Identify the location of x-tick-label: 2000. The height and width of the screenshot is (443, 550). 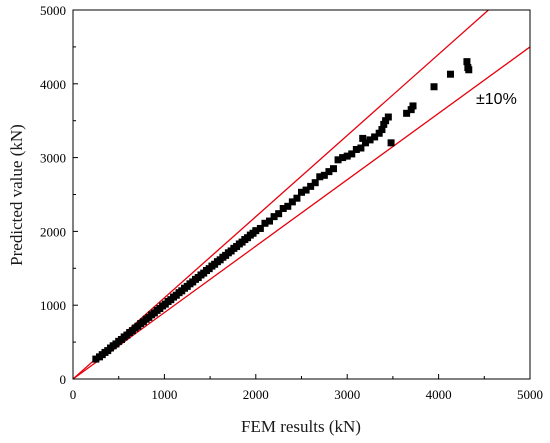
(256, 394).